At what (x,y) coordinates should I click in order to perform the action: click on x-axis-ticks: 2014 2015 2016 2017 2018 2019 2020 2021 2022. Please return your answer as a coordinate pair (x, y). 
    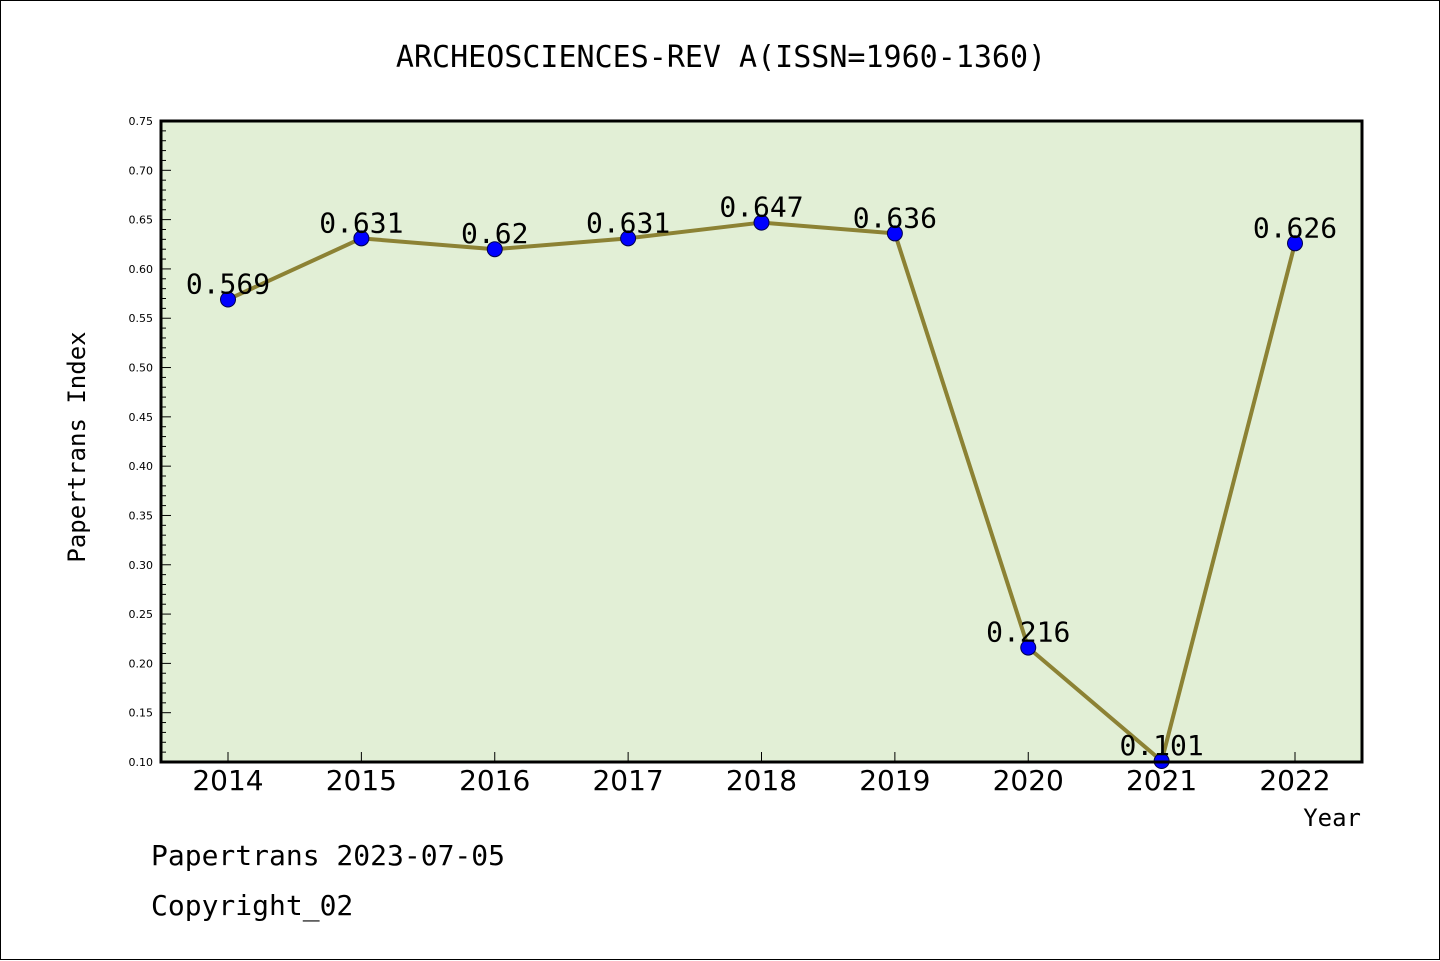
    Looking at the image, I should click on (761, 774).